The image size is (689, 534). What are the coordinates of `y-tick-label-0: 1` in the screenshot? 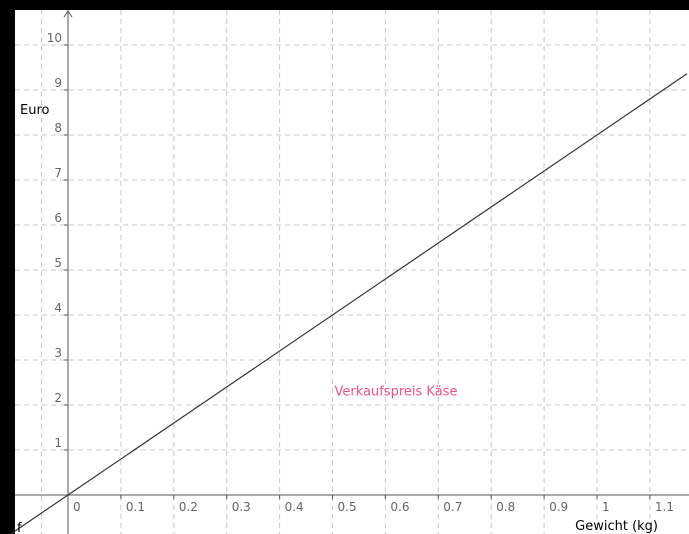 It's located at (58, 443).